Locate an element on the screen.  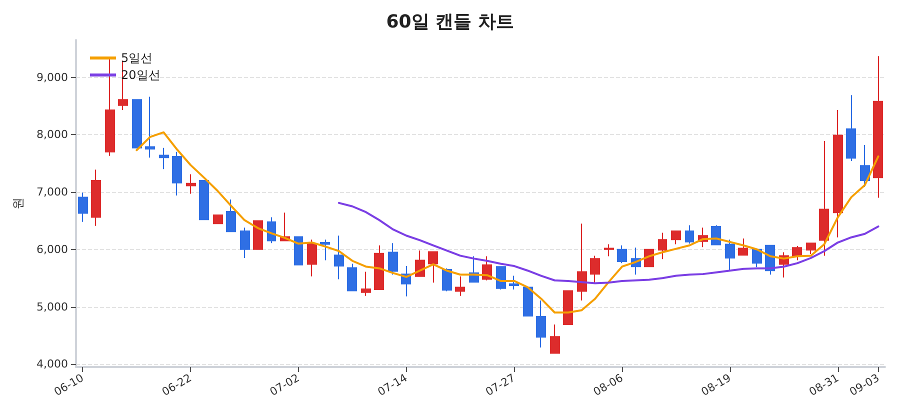
y-tick-label: 5,000 is located at coordinates (52, 307).